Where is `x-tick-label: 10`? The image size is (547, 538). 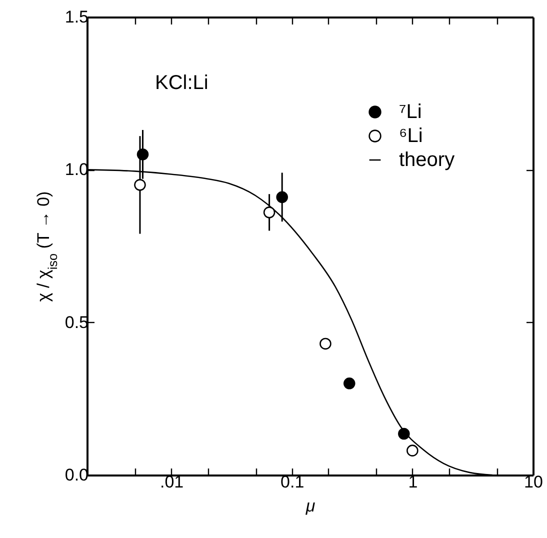 x-tick-label: 10 is located at coordinates (533, 482).